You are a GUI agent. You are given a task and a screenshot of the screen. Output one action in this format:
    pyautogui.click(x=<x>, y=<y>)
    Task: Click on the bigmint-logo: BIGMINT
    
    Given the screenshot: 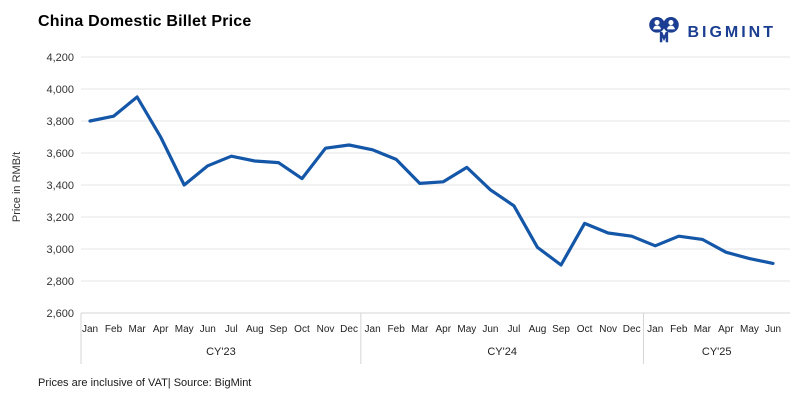 What is the action you would take?
    pyautogui.click(x=712, y=33)
    